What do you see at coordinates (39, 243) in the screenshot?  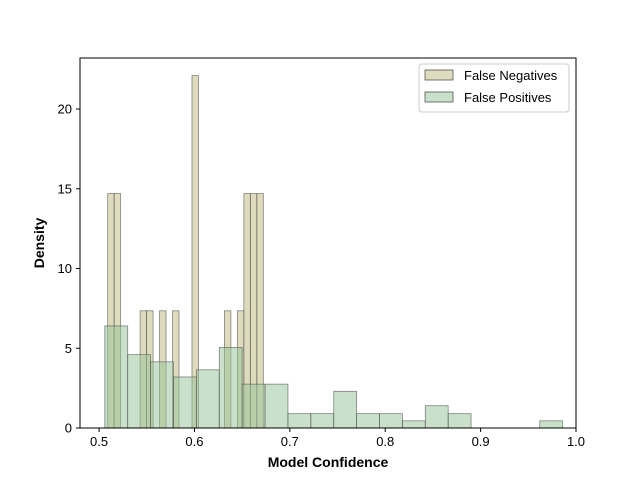 I see `y-axis-label: Density` at bounding box center [39, 243].